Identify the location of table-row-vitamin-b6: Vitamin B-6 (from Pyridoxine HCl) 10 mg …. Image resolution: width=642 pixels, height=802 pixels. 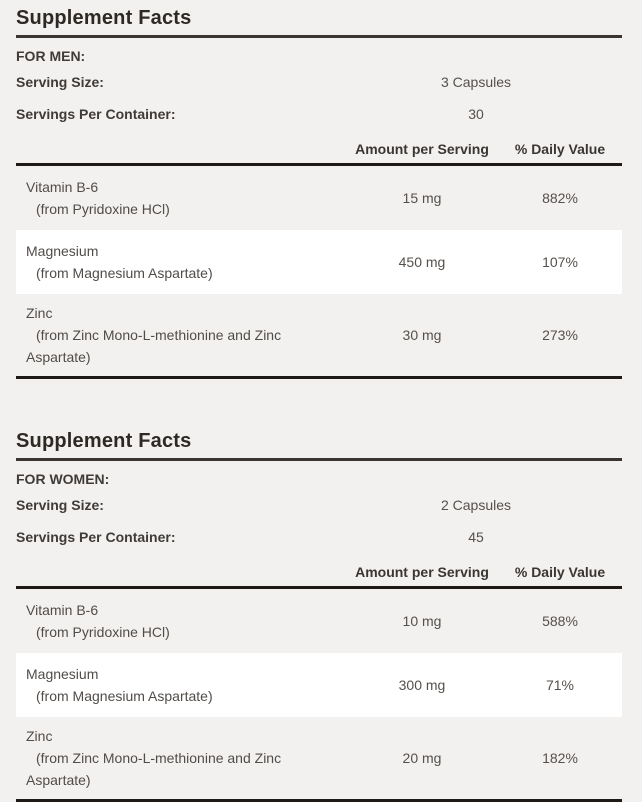
(319, 621).